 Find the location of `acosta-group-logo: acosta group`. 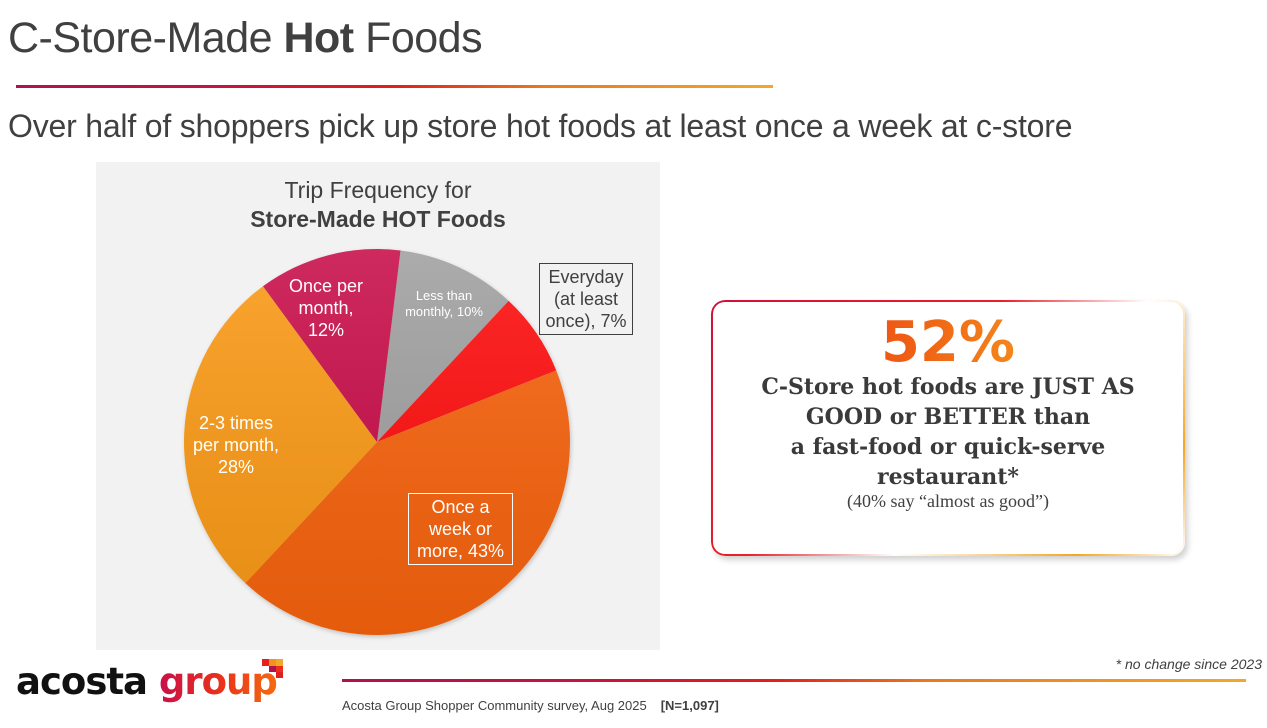

acosta-group-logo: acosta group is located at coordinates (147, 681).